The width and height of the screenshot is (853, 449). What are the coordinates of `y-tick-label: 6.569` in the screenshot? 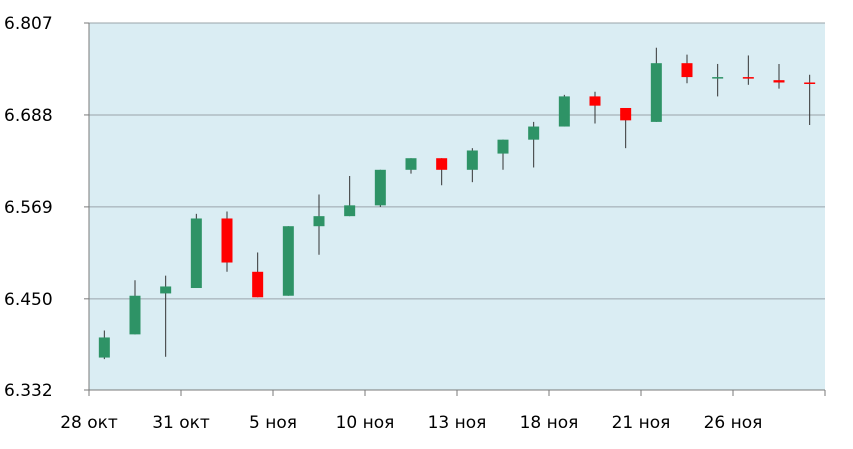 It's located at (28, 208).